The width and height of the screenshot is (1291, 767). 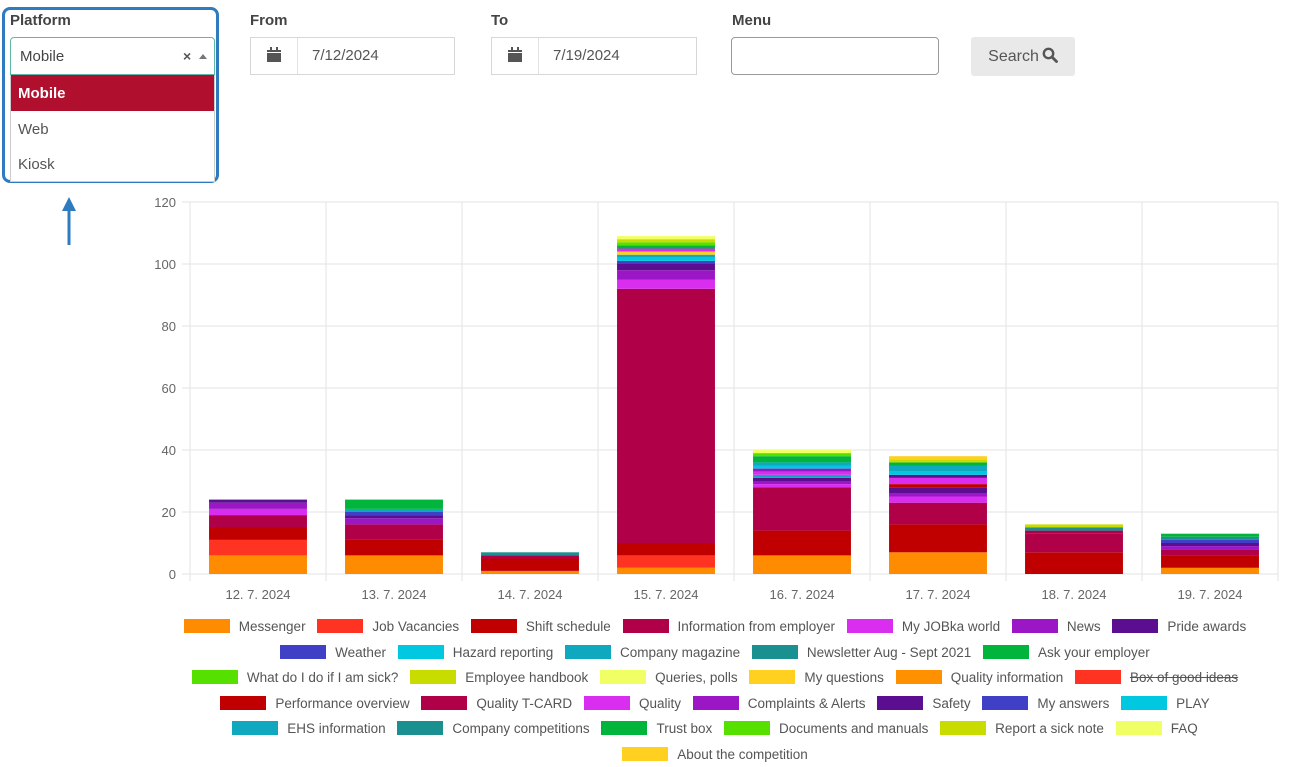 I want to click on legend-item: Performance overview, so click(x=315, y=704).